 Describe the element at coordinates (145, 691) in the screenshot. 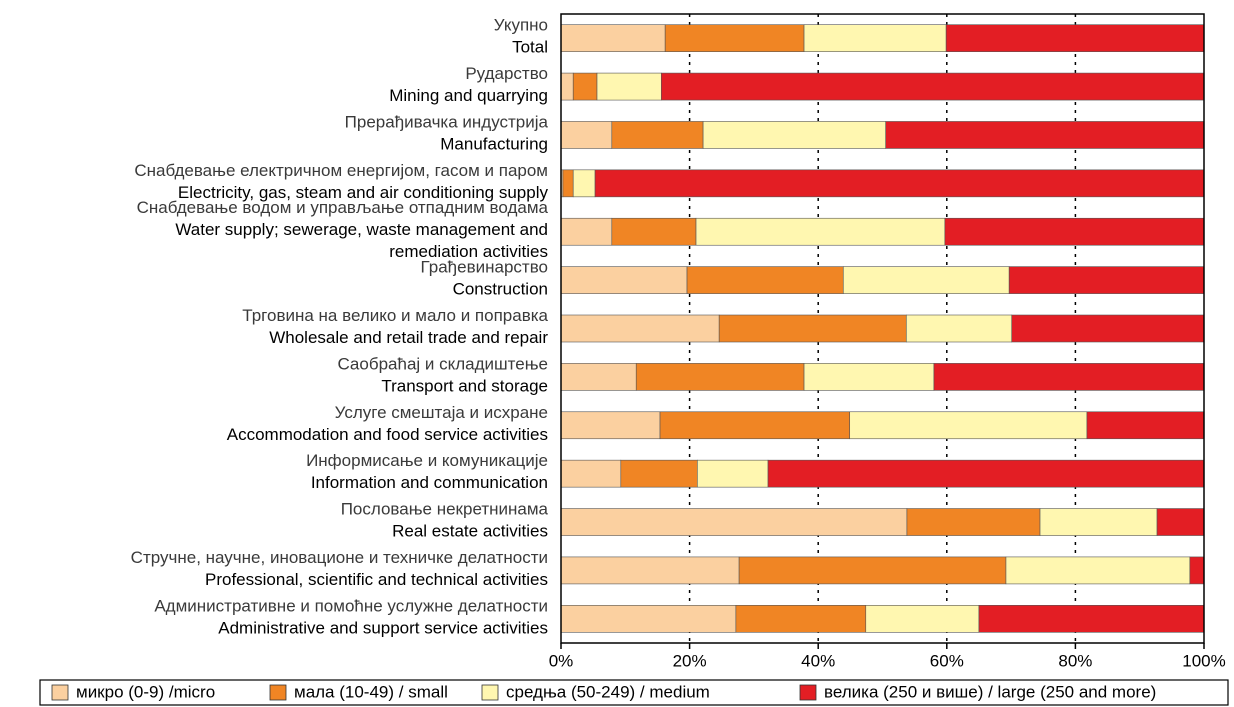

I see `legend-label: микро (0-9) /micro` at that location.